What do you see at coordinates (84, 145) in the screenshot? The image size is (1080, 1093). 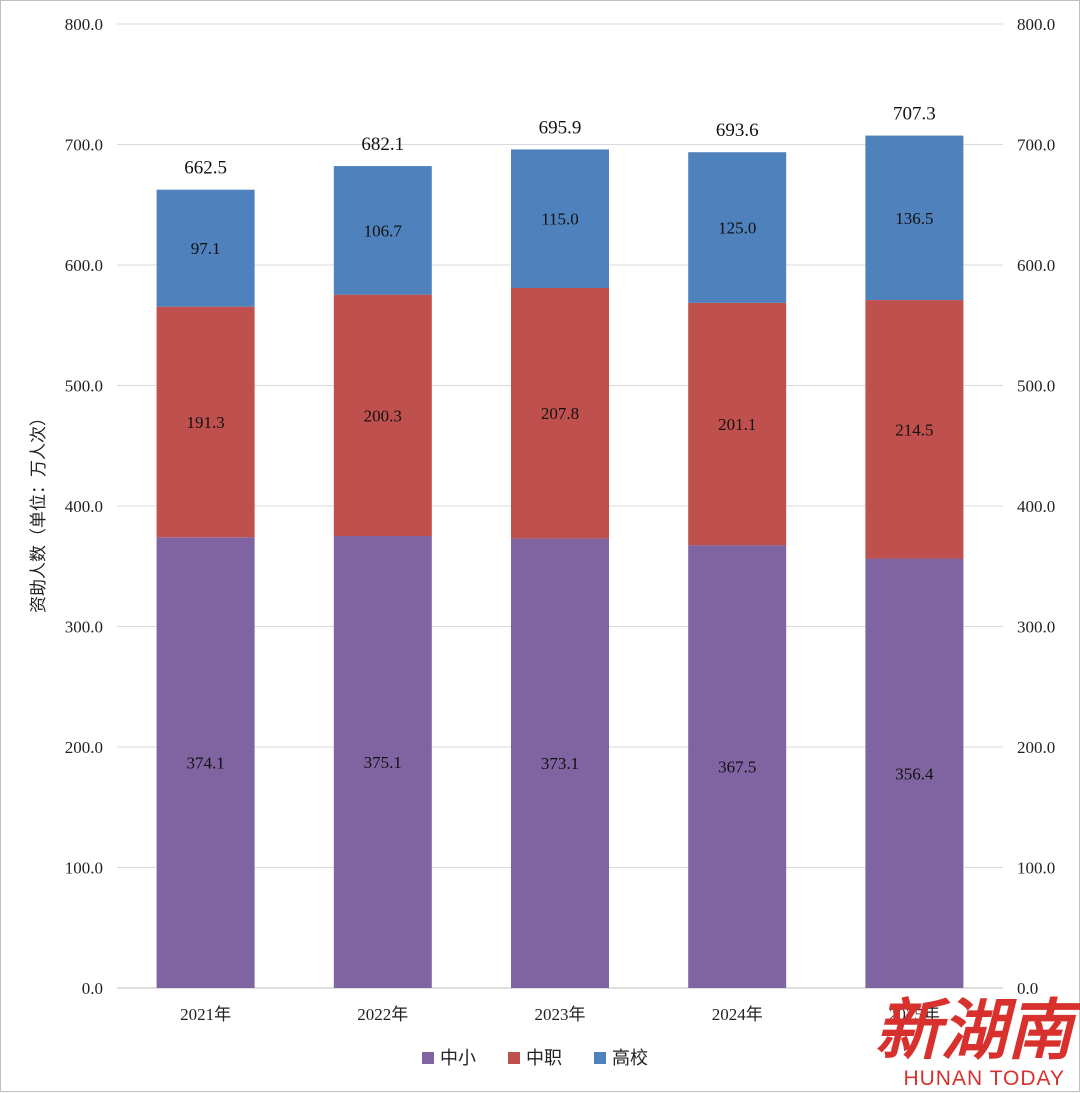 I see `y-tick-label-left: 700.0` at bounding box center [84, 145].